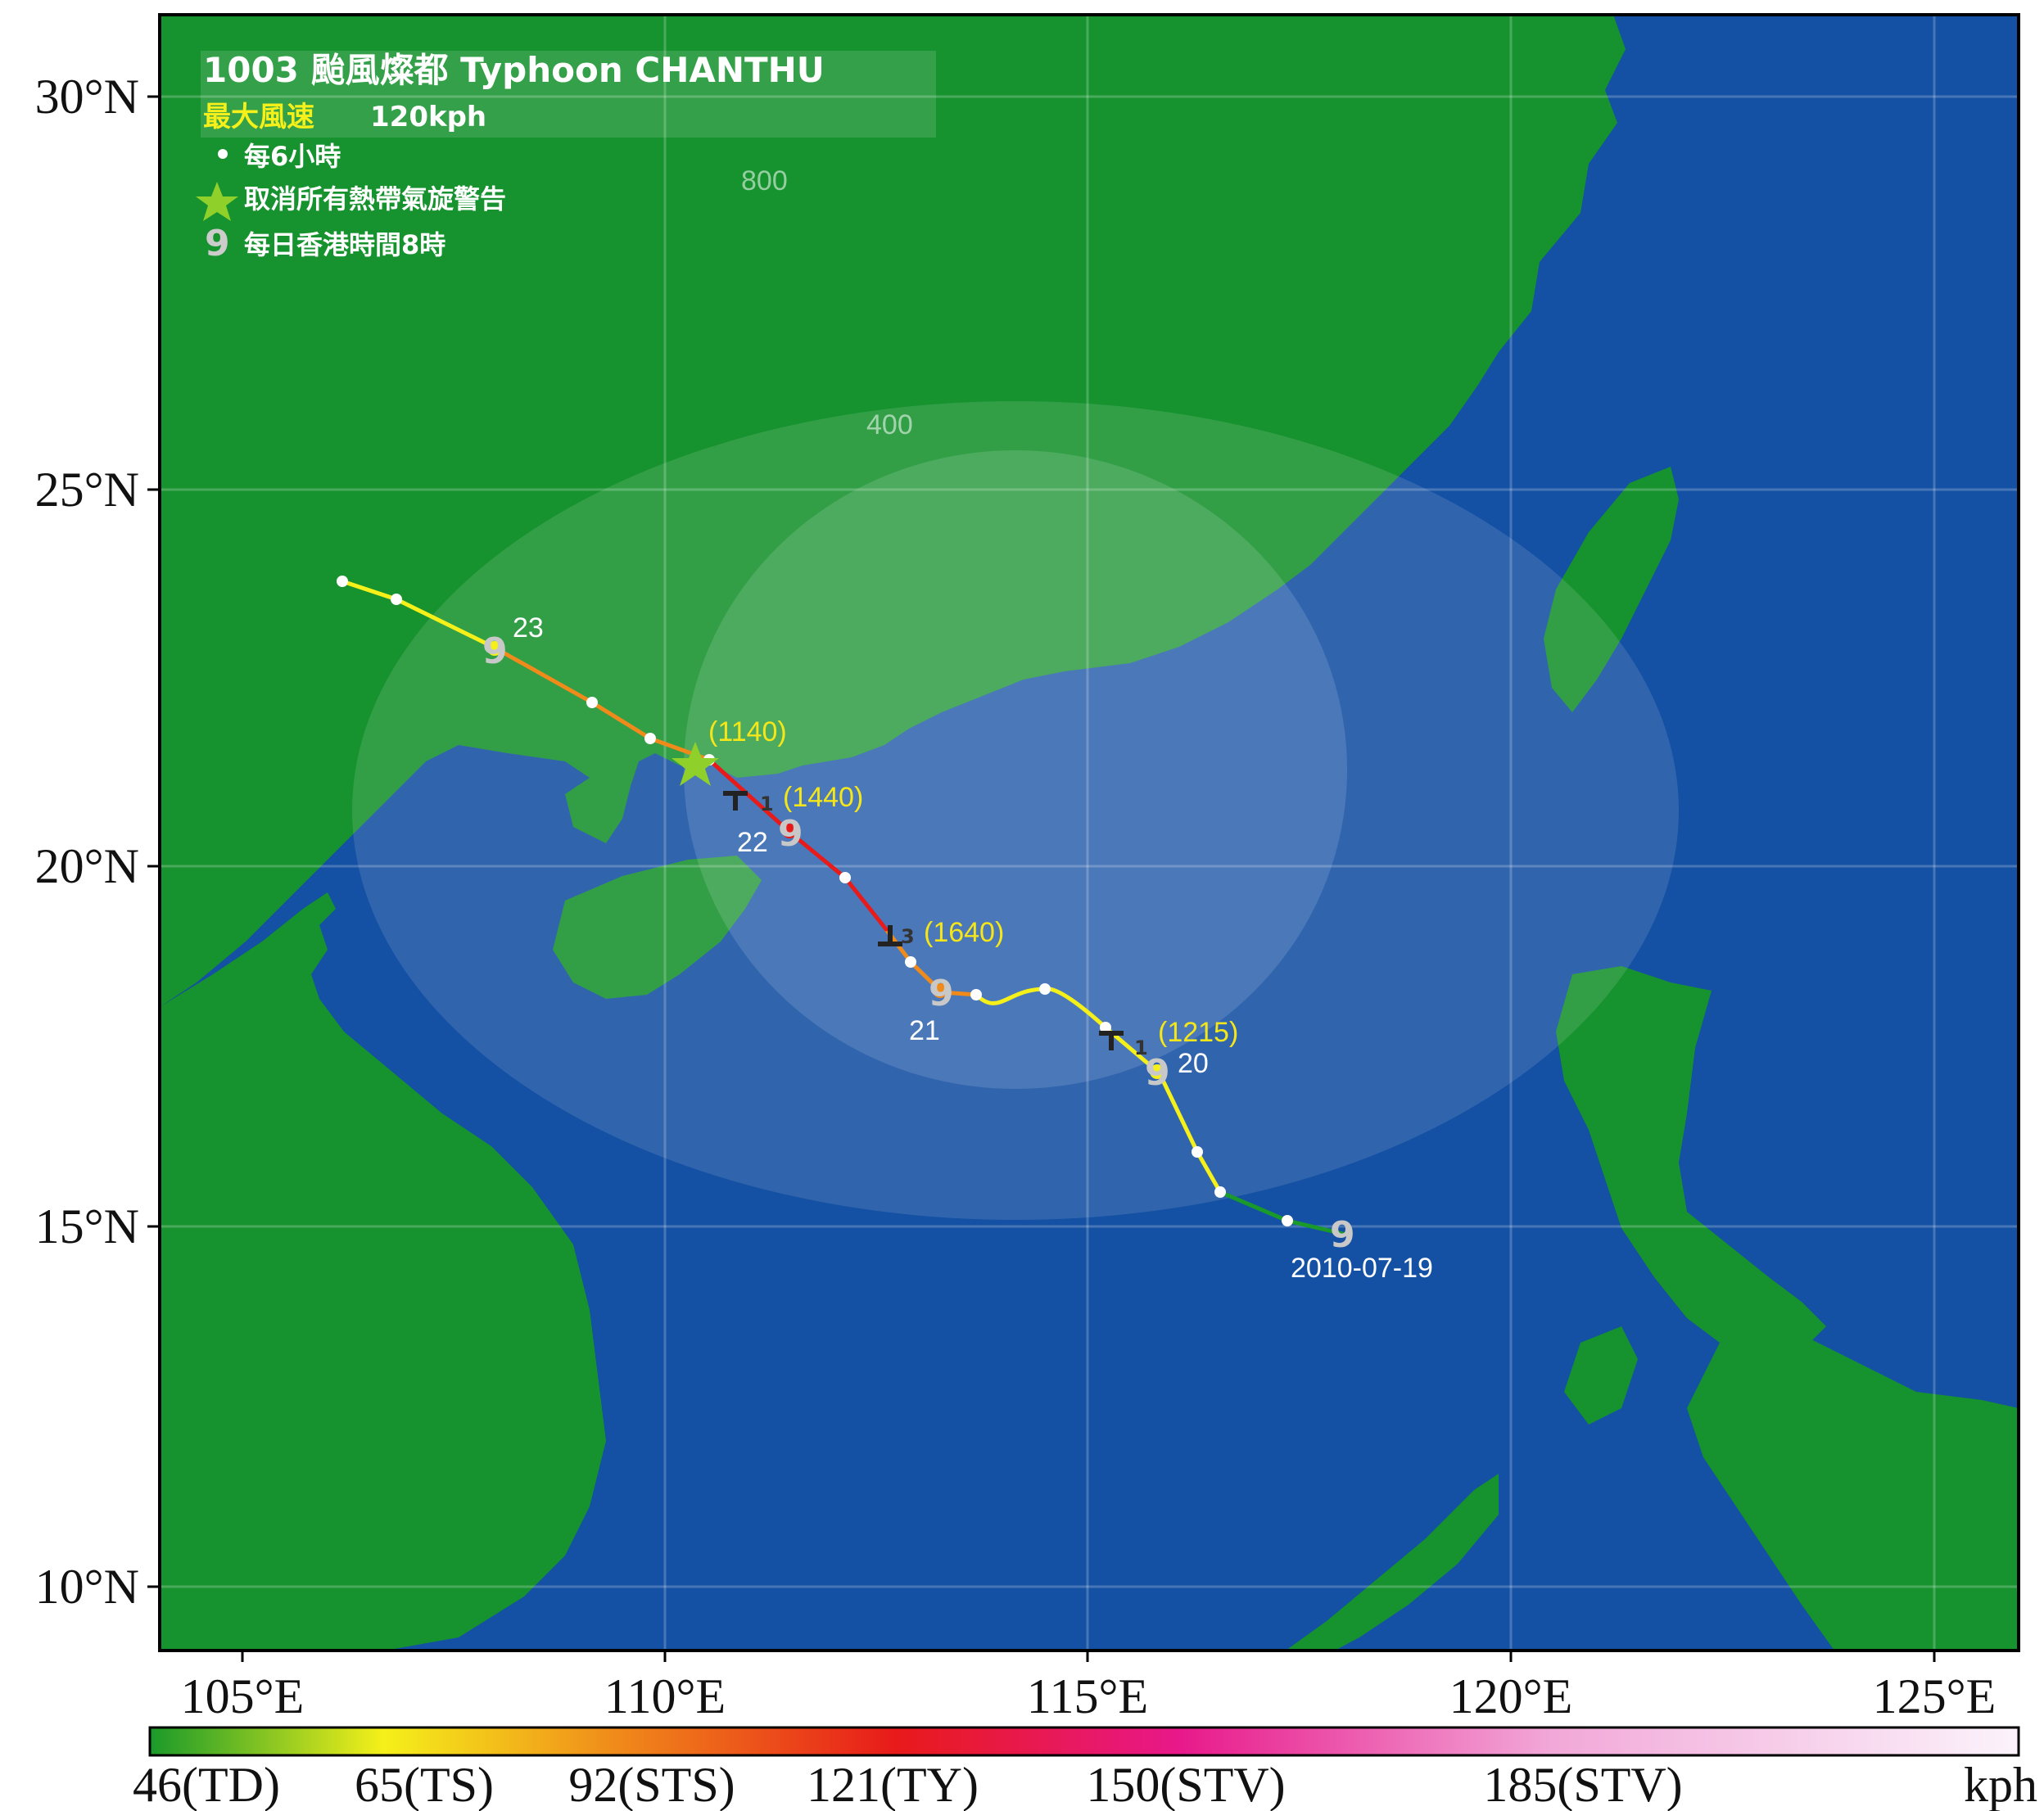 The image size is (2044, 1811). I want to click on colorbar-tick-stv-150: 150(STV), so click(1185, 1784).